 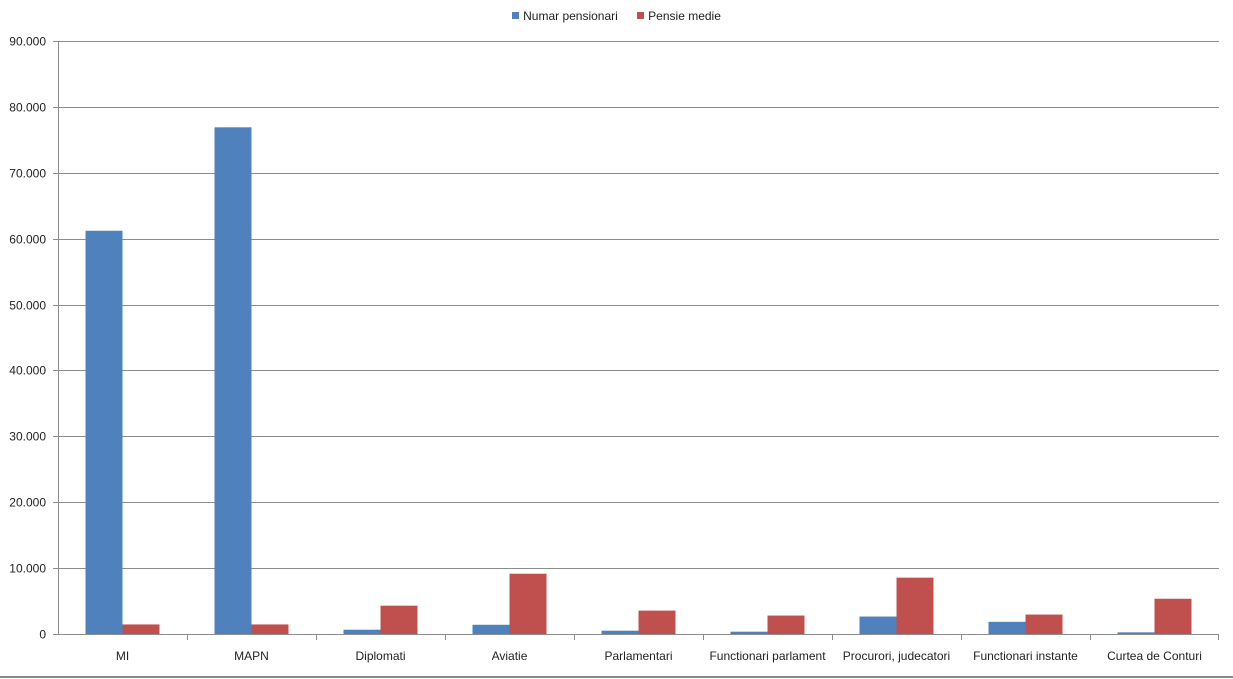 What do you see at coordinates (27, 240) in the screenshot?
I see `y-tick-label: 60.000` at bounding box center [27, 240].